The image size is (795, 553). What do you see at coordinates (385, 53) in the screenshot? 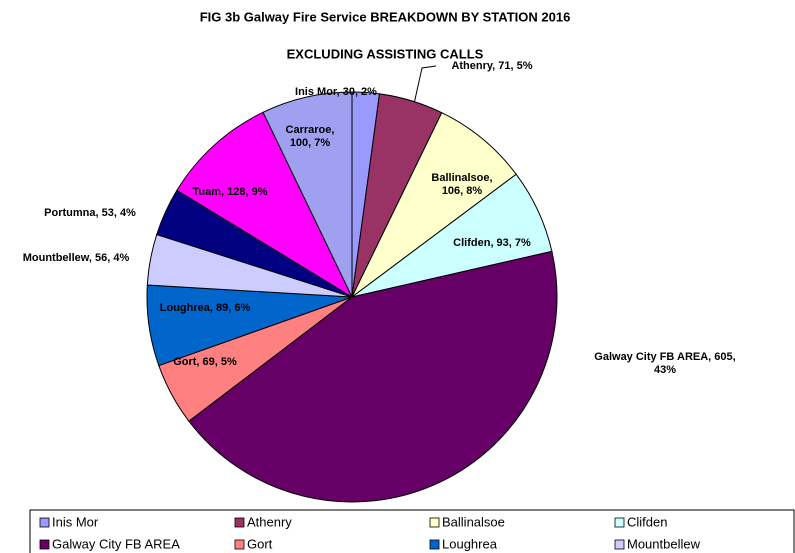
I see `chart-subtitle: EXCLUDING ASSISTING CALLS` at bounding box center [385, 53].